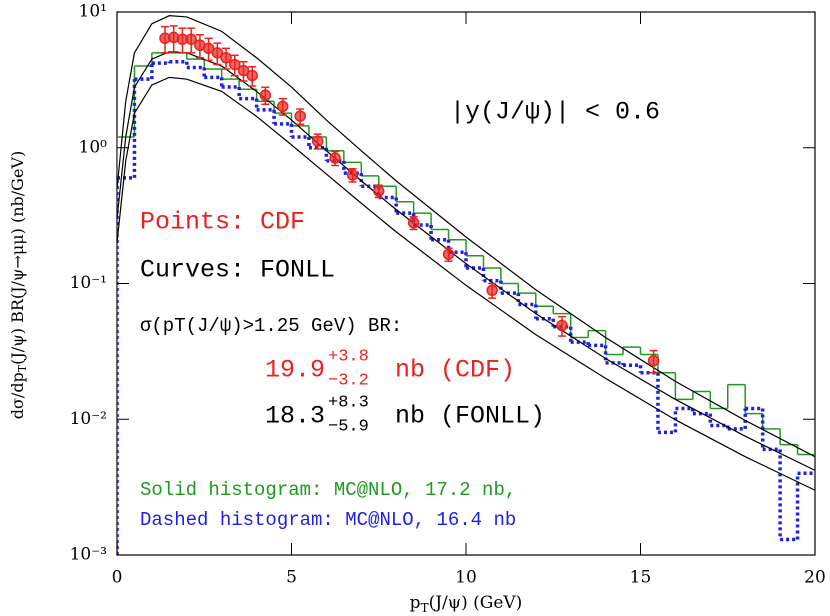  What do you see at coordinates (328, 490) in the screenshot?
I see `solid-hist-note: Solid histogram: MC@NLO, 17.2 nb,` at bounding box center [328, 490].